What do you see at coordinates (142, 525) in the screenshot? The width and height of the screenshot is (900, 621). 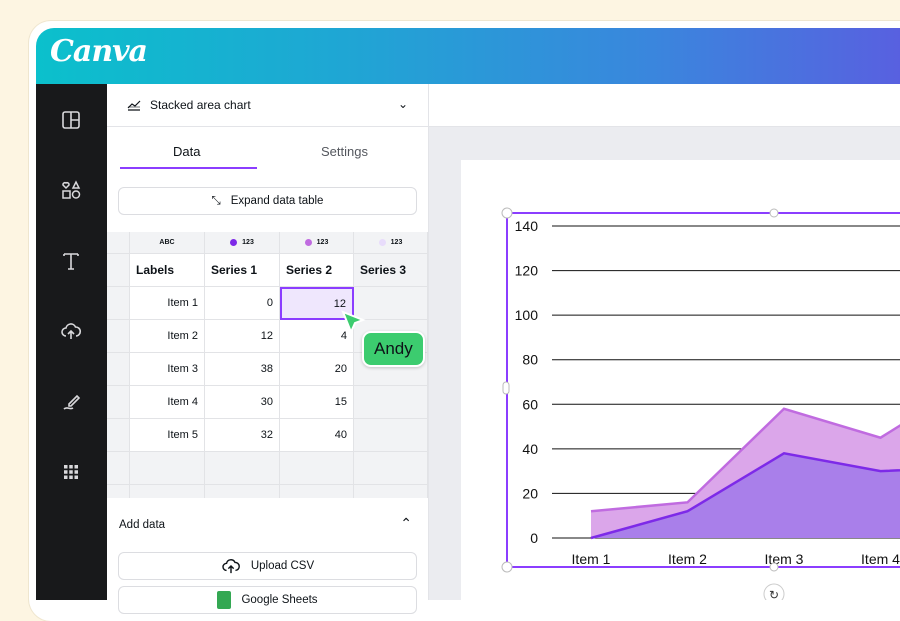 I see `add-data-title: Add data` at bounding box center [142, 525].